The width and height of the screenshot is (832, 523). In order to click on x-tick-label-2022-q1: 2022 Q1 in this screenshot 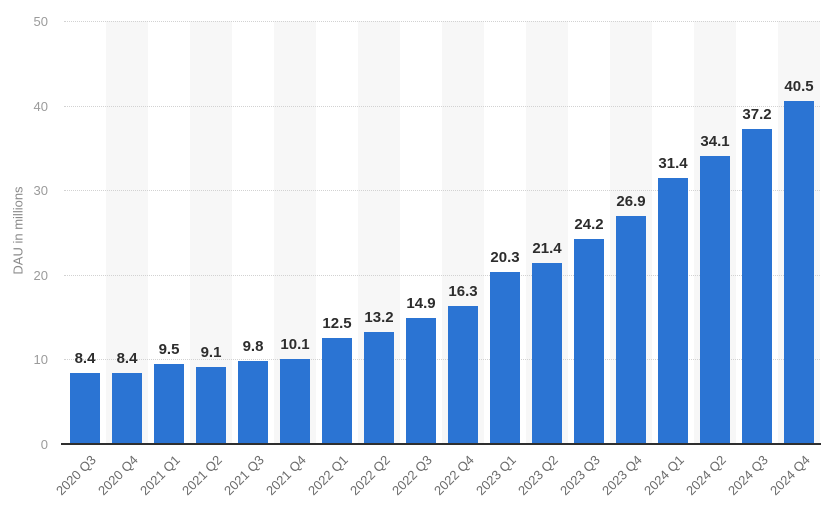, I will do `click(328, 475)`.